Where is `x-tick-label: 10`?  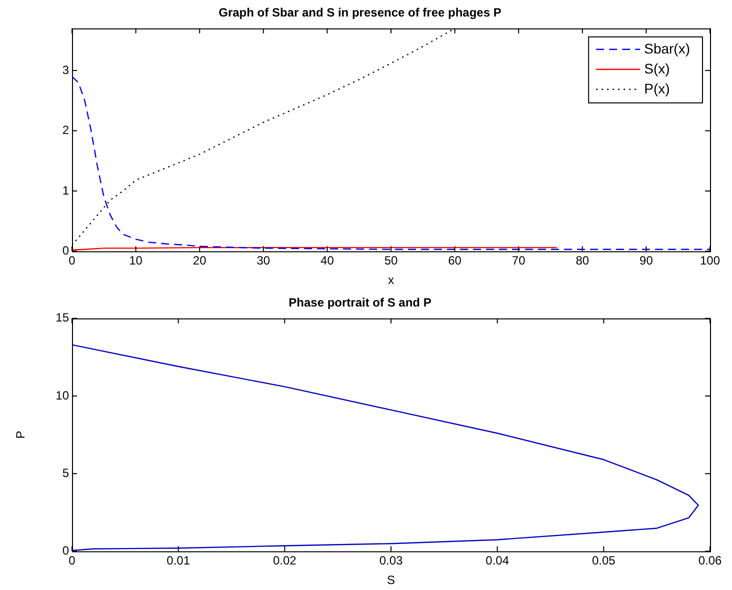 x-tick-label: 10 is located at coordinates (136, 261).